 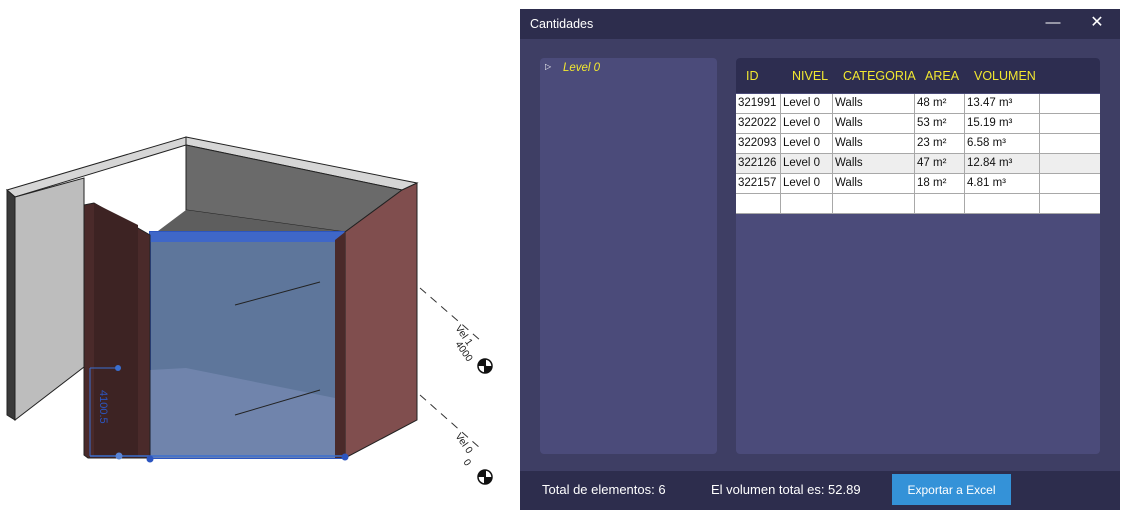 What do you see at coordinates (1002, 123) in the screenshot?
I see `cell-volumen: 15.19 m³` at bounding box center [1002, 123].